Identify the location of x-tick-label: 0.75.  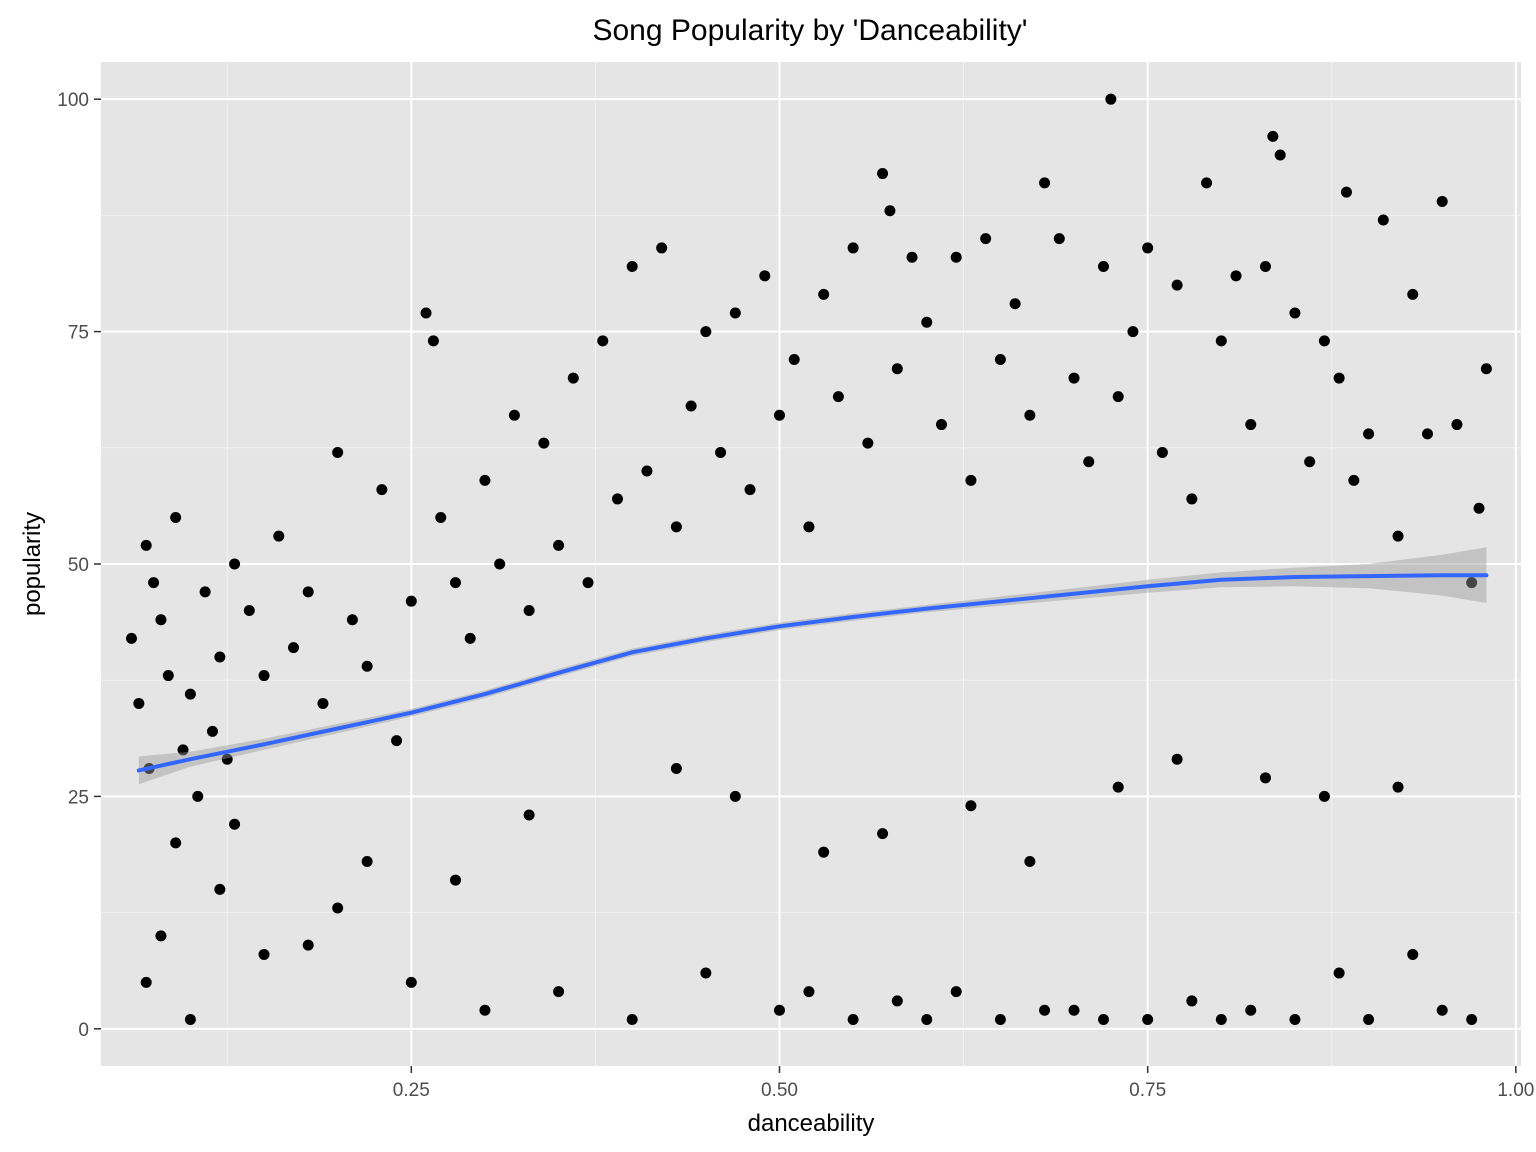
(1147, 1090).